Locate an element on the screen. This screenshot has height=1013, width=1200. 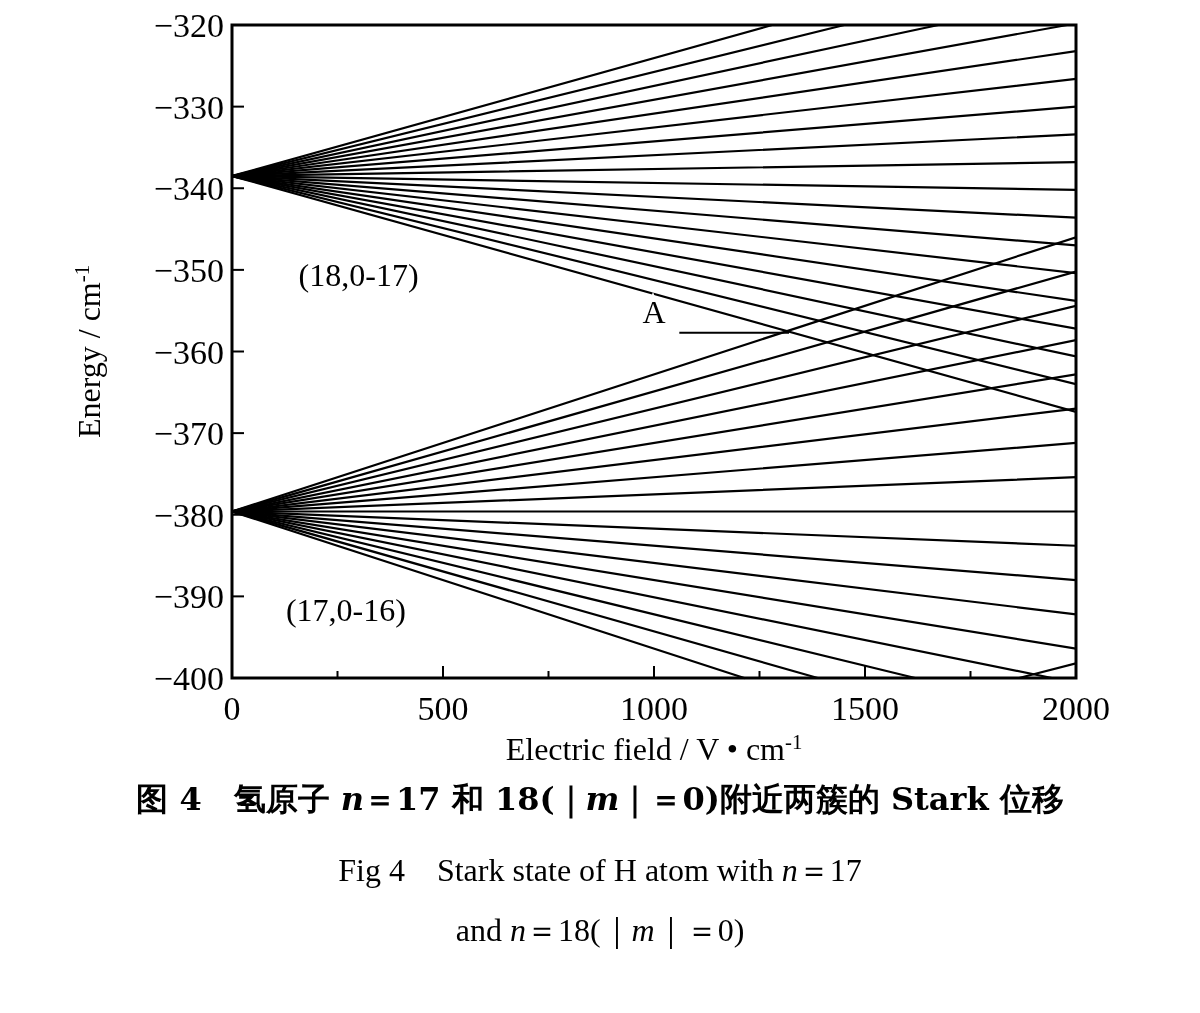
x-tick-label: 1500 is located at coordinates (865, 708).